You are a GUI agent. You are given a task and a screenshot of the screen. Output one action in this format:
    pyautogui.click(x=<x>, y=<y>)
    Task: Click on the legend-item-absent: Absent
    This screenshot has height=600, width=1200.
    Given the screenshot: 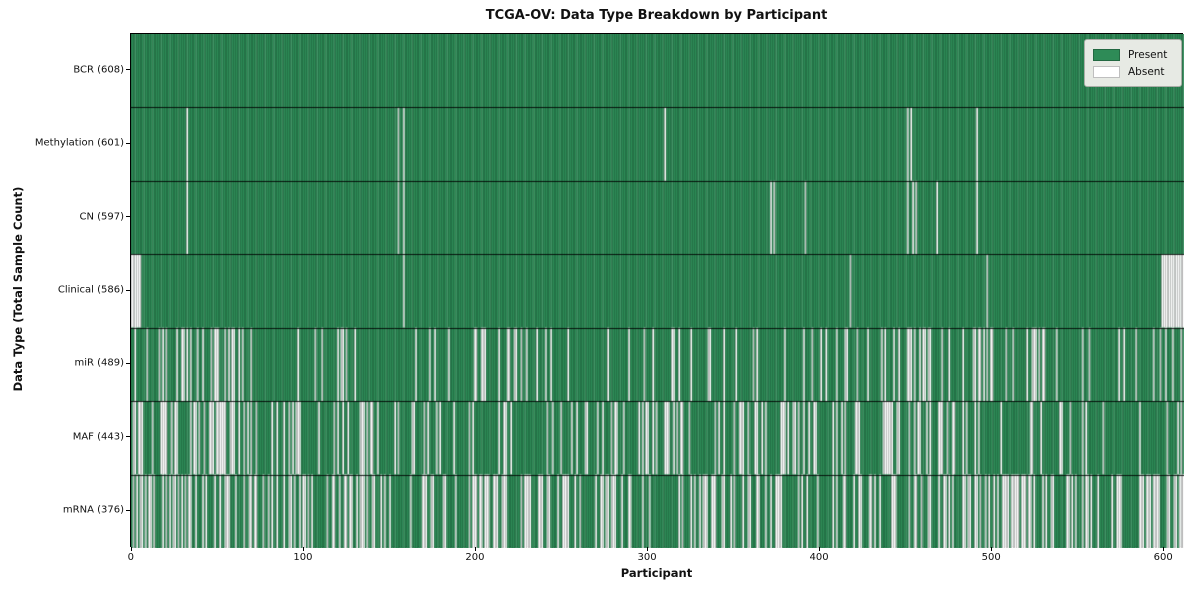 What is the action you would take?
    pyautogui.click(x=1133, y=71)
    